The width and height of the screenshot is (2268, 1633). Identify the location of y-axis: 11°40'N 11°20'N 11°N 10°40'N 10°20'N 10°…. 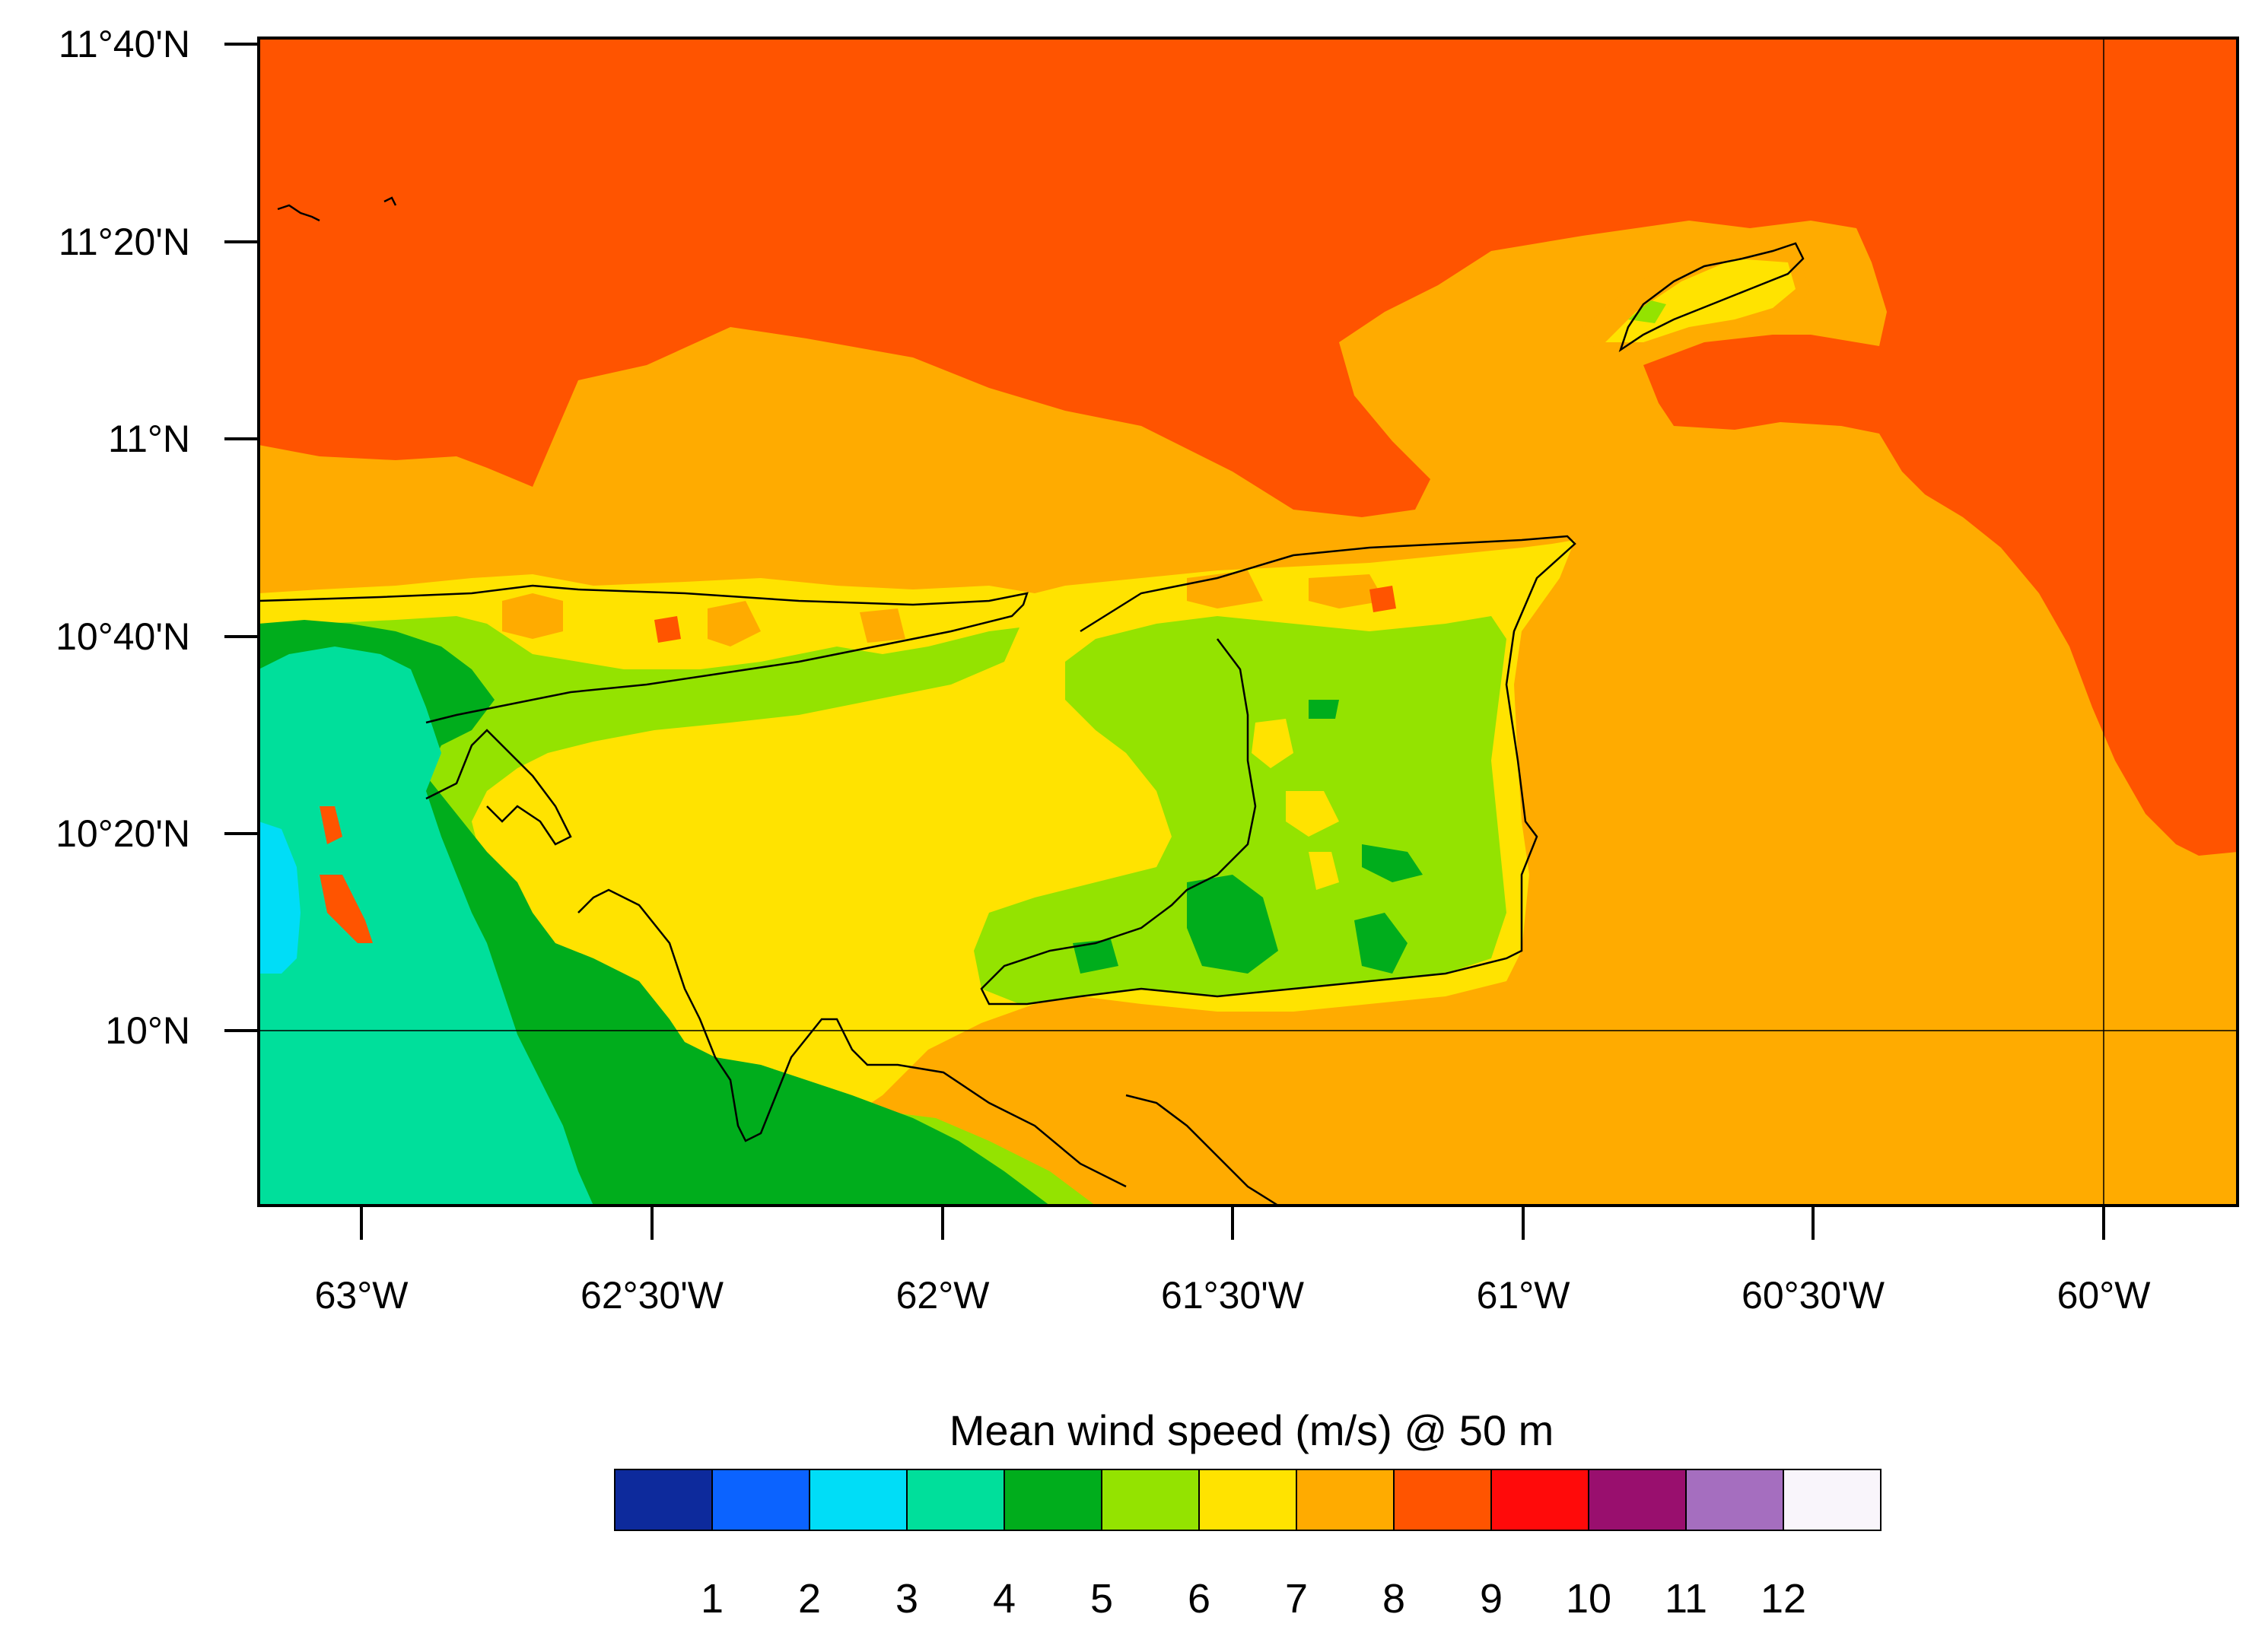
(157, 537).